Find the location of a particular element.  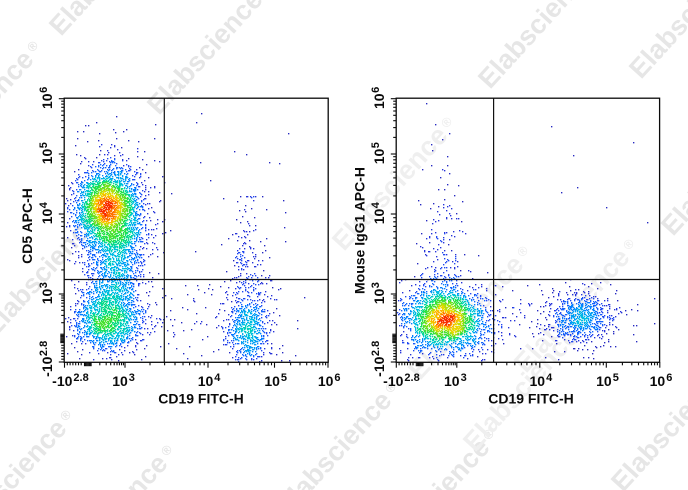

svg-text: CD5 APC-H is located at coordinates (27, 226).